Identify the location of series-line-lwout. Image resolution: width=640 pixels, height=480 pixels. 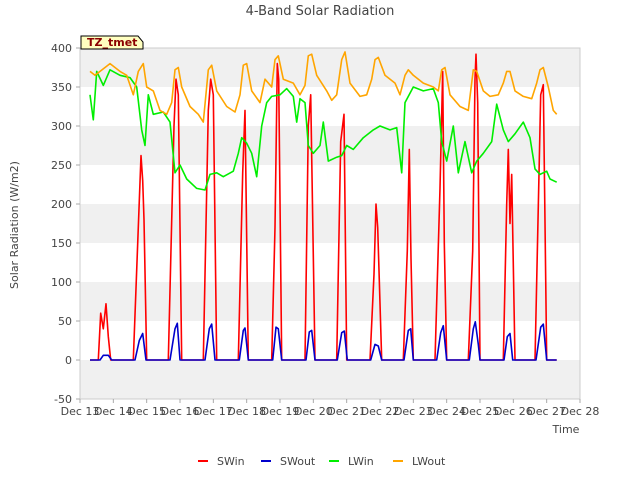
(323, 87).